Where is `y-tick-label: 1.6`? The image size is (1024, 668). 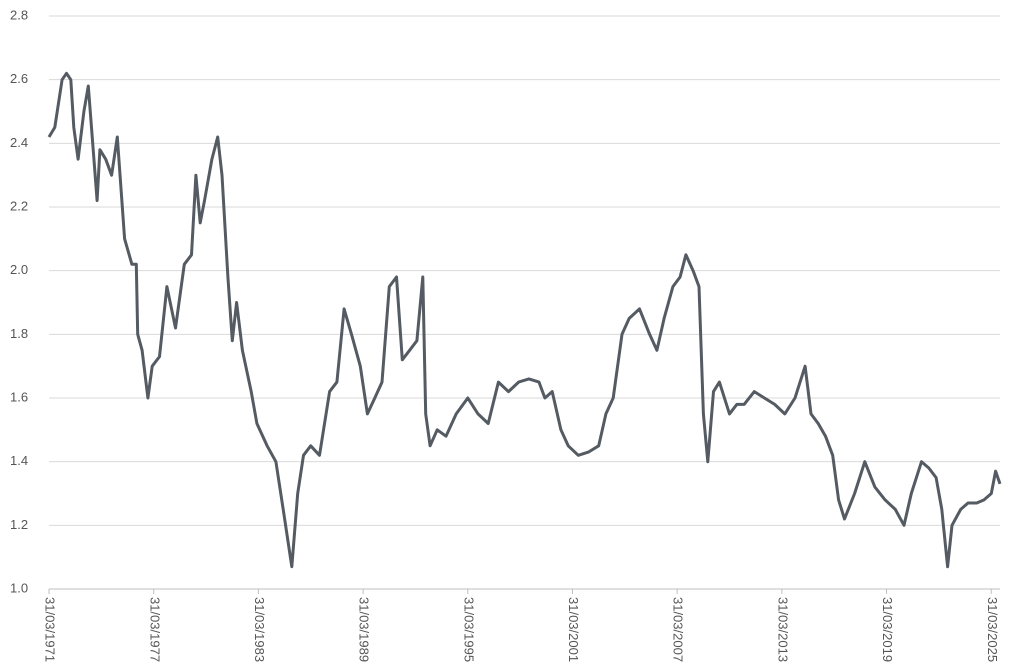 y-tick-label: 1.6 is located at coordinates (19, 396).